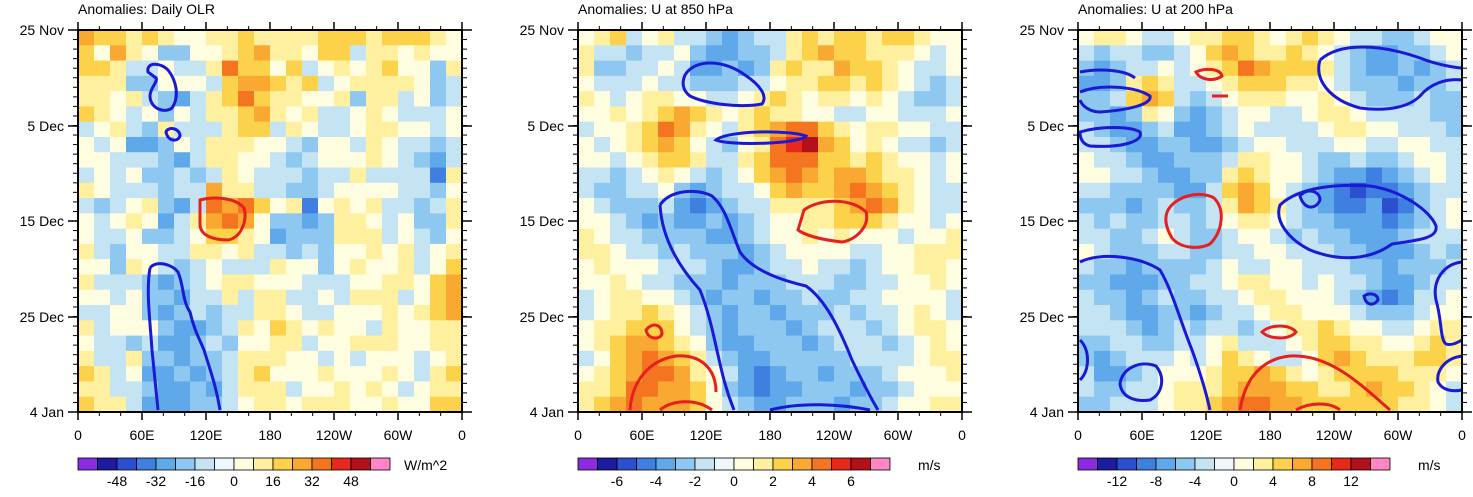  What do you see at coordinates (1117, 481) in the screenshot?
I see `colorbar-label: -12` at bounding box center [1117, 481].